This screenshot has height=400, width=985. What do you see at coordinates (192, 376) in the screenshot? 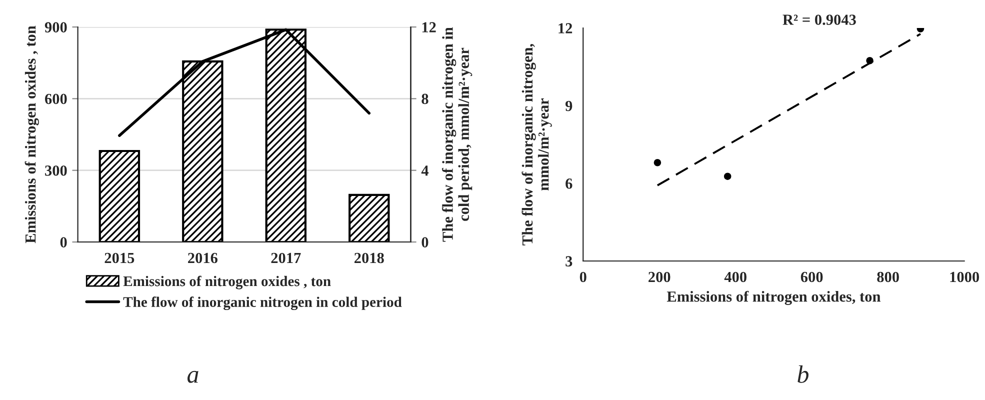
I see `text: a` at bounding box center [192, 376].